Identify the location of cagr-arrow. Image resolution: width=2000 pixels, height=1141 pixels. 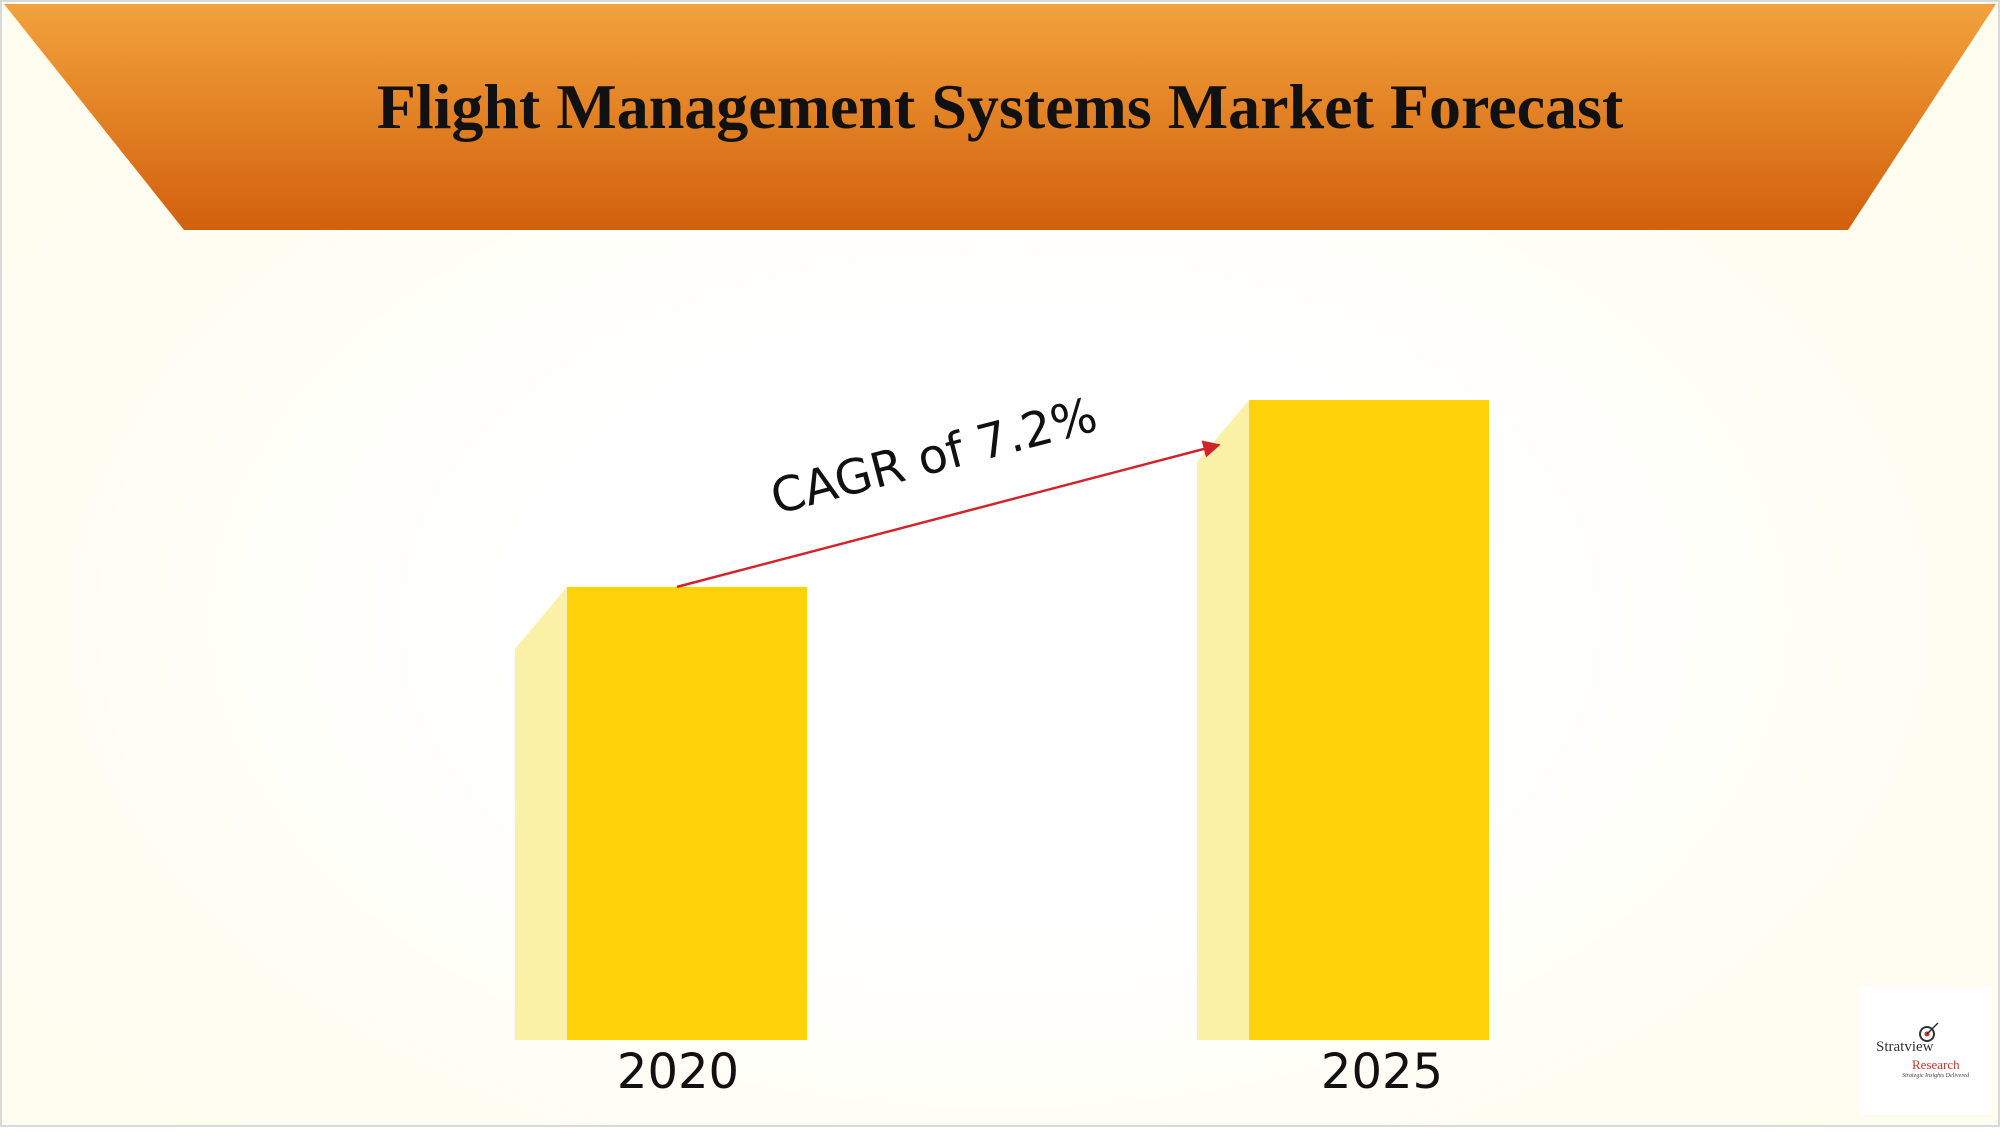
(948, 514).